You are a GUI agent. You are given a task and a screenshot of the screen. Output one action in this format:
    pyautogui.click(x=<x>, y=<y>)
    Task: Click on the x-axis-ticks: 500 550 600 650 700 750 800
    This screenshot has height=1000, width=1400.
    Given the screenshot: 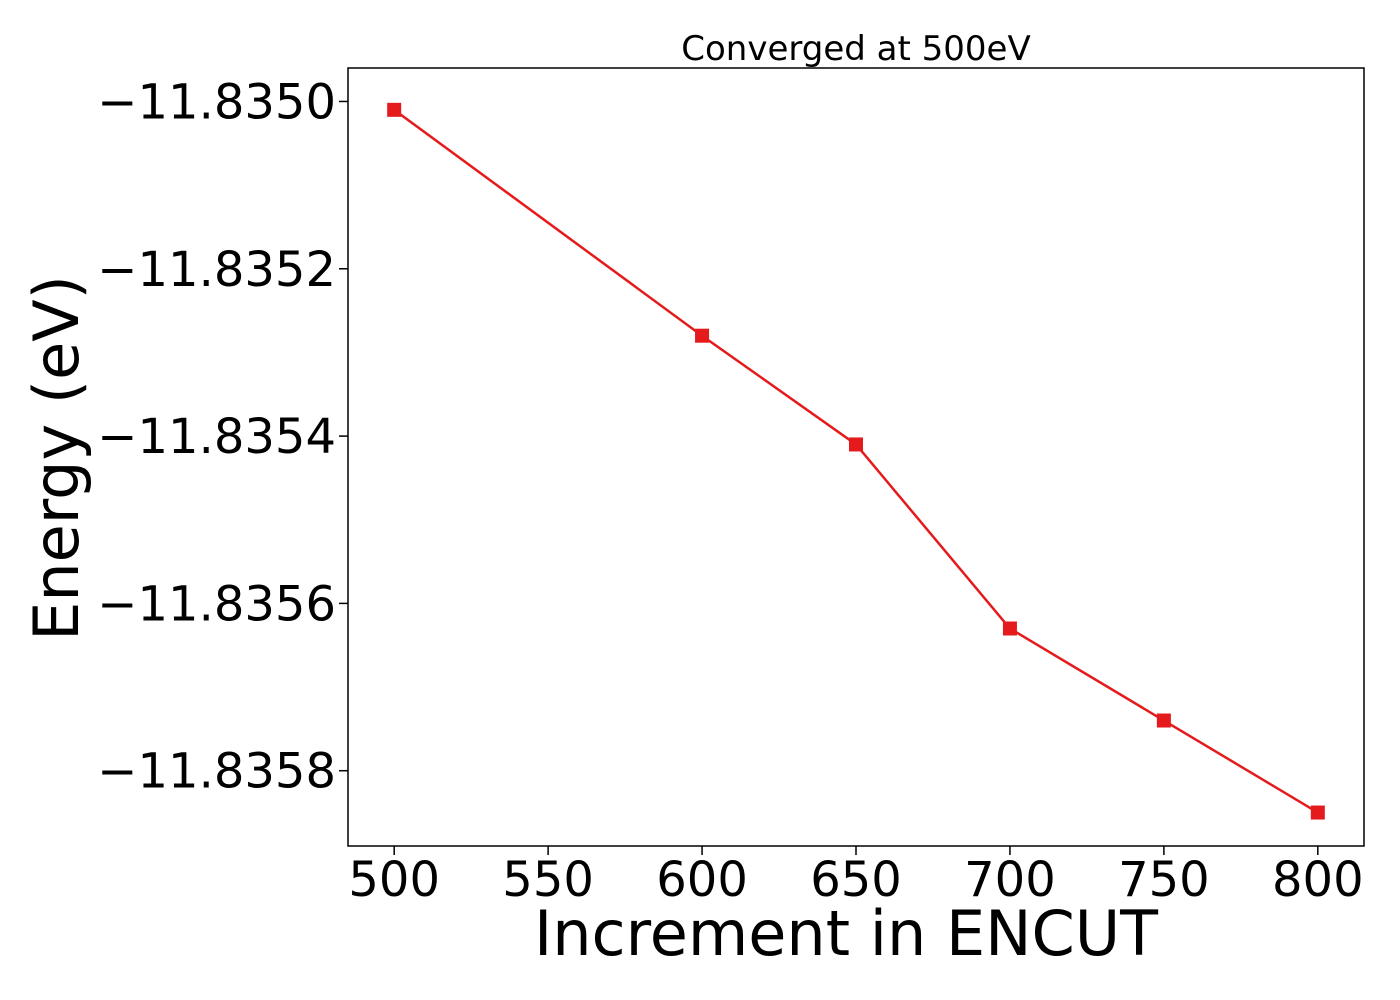 What is the action you would take?
    pyautogui.click(x=856, y=877)
    